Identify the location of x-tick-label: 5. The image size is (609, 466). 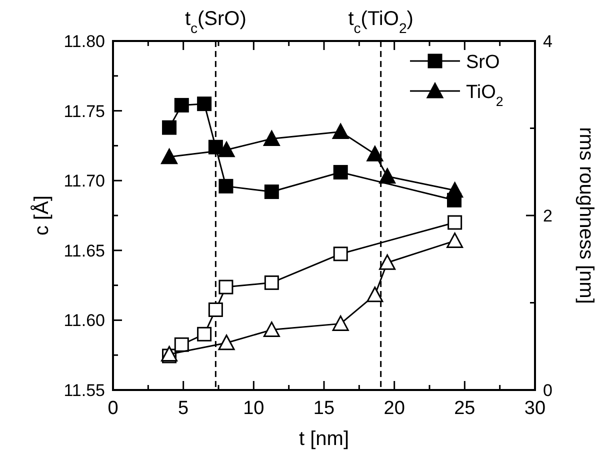
(183, 408).